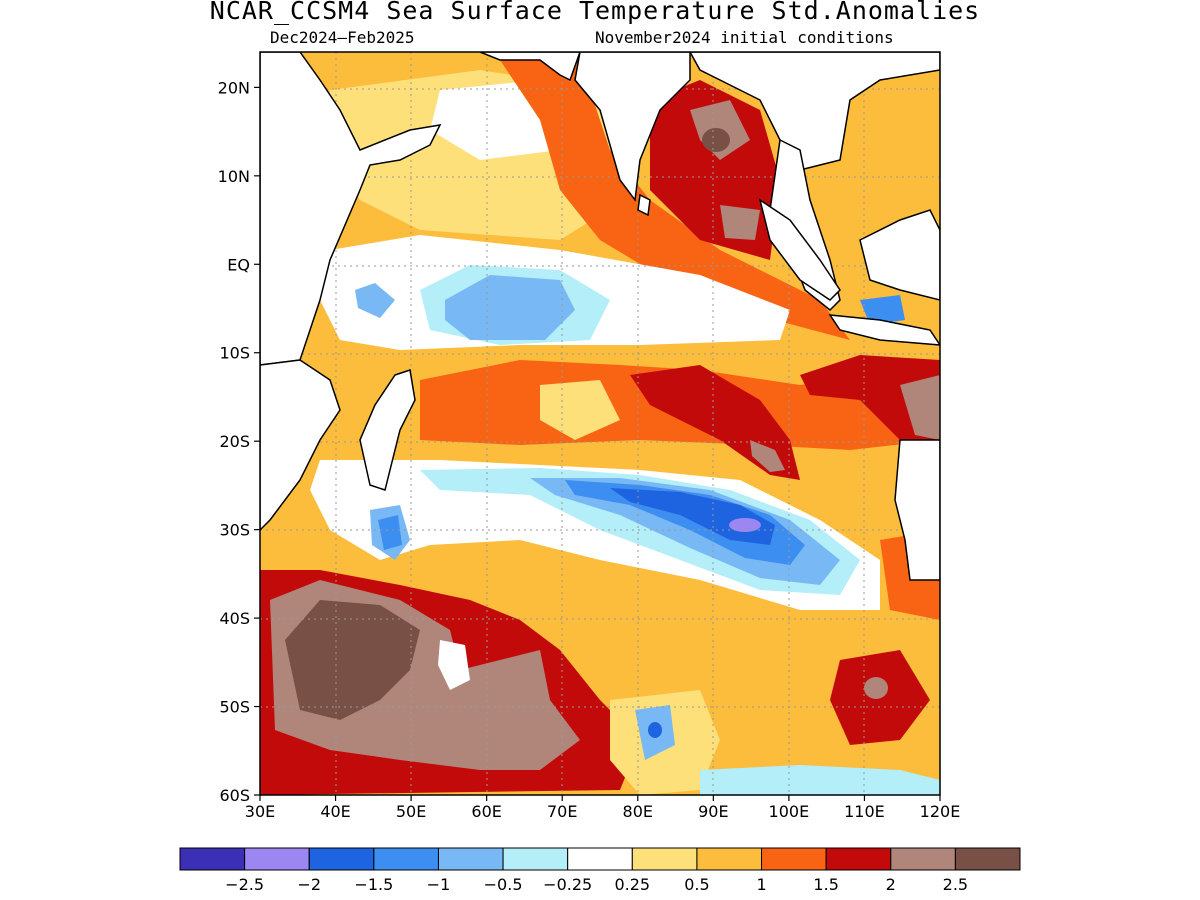 The width and height of the screenshot is (1200, 900). I want to click on initial-conditions-label: November2024 initial conditions, so click(744, 37).